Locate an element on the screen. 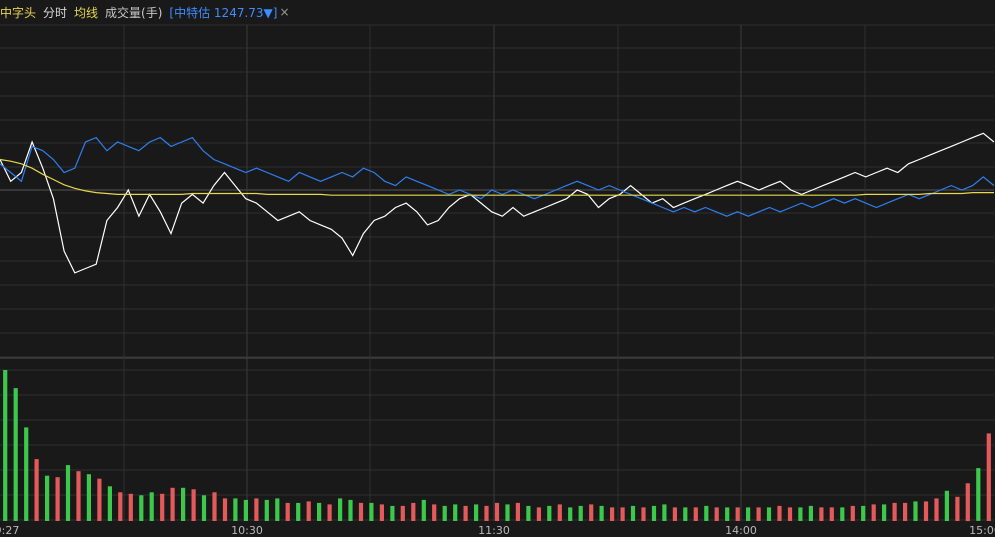  avg-line-label: 均线 is located at coordinates (86, 12).